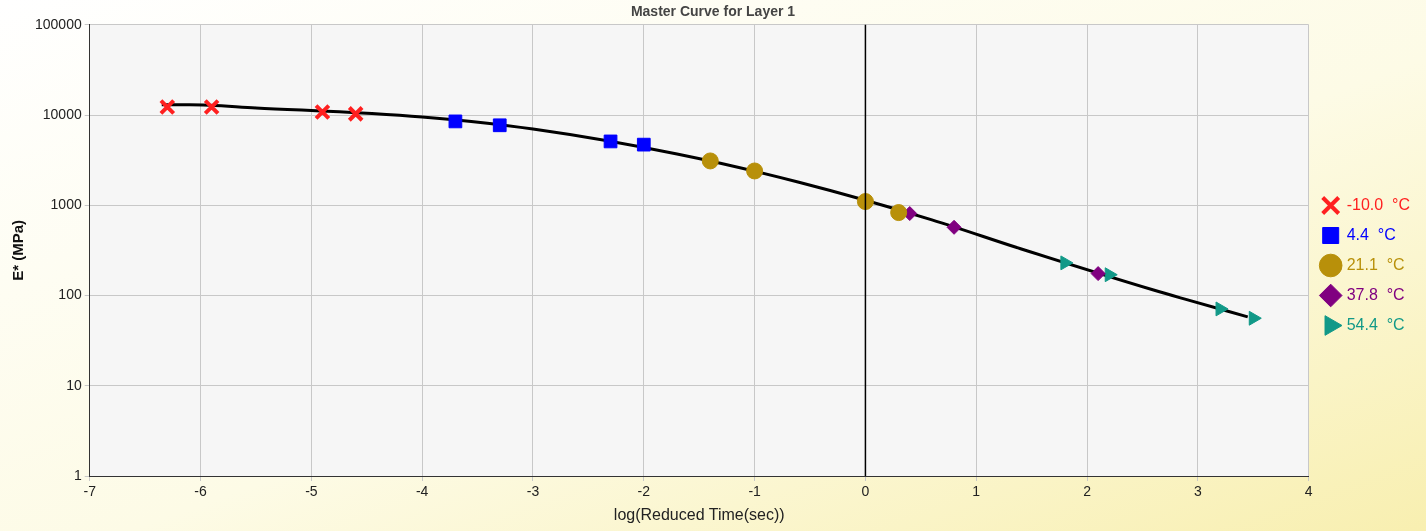 This screenshot has width=1426, height=531. Describe the element at coordinates (865, 491) in the screenshot. I see `x-tick-label: 0` at that location.